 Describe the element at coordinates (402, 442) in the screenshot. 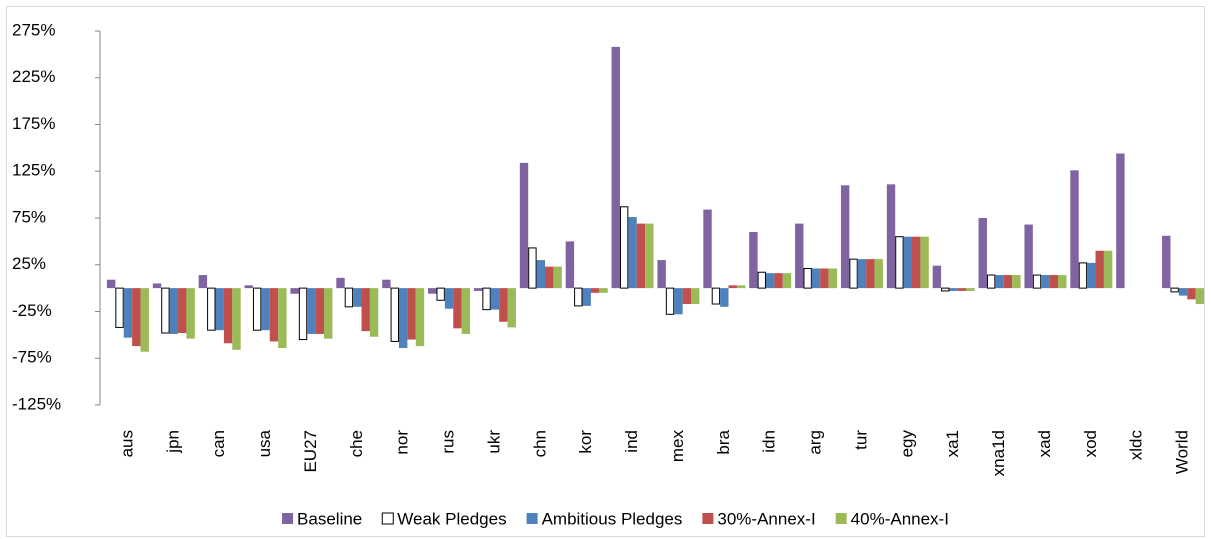

I see `x-tick-label: nor` at that location.